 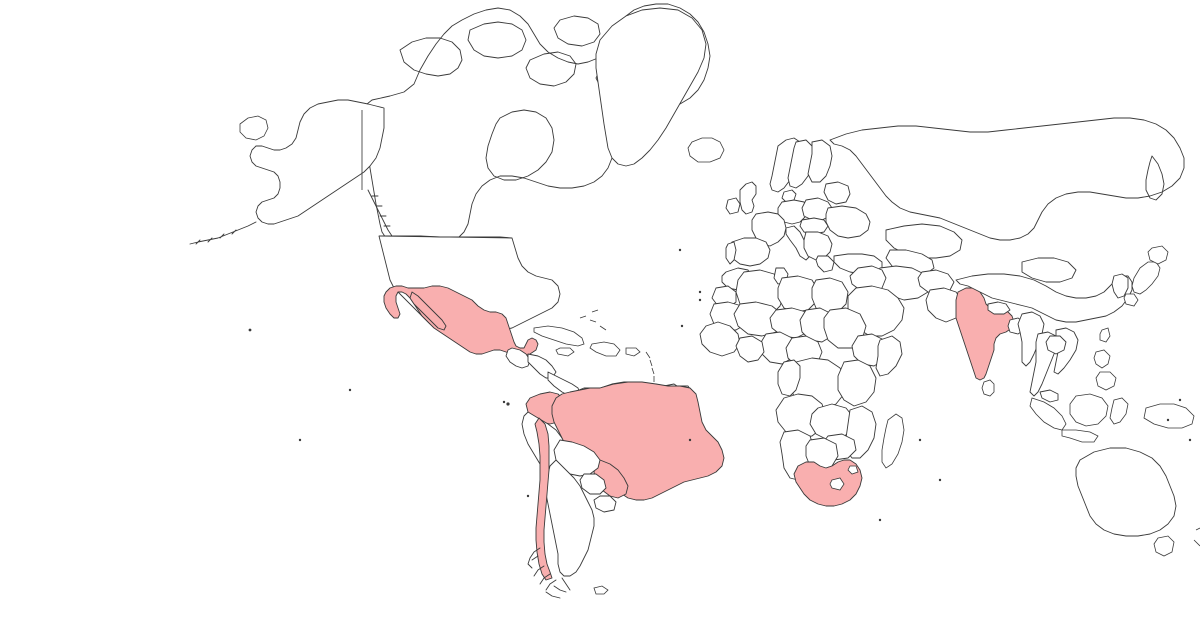 I want to click on island-new-guinea, so click(x=1169, y=416).